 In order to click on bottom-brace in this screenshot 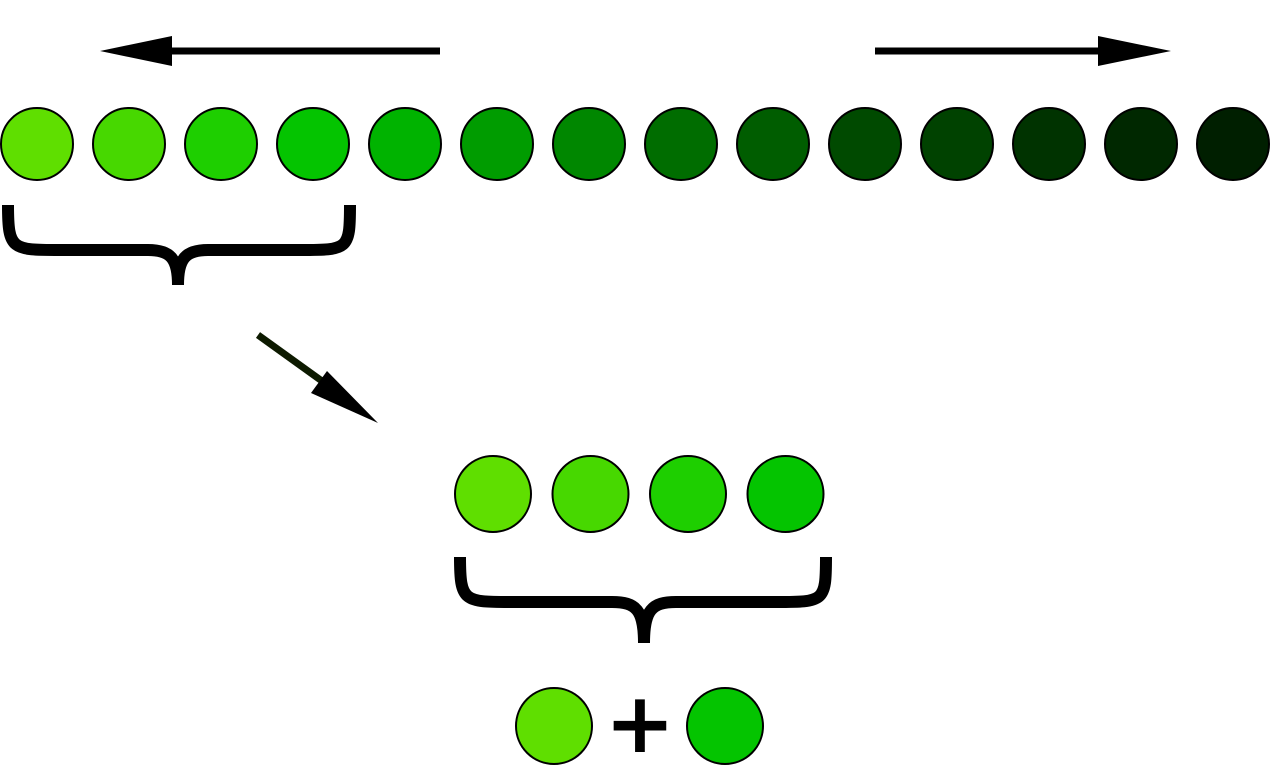, I will do `click(643, 600)`.